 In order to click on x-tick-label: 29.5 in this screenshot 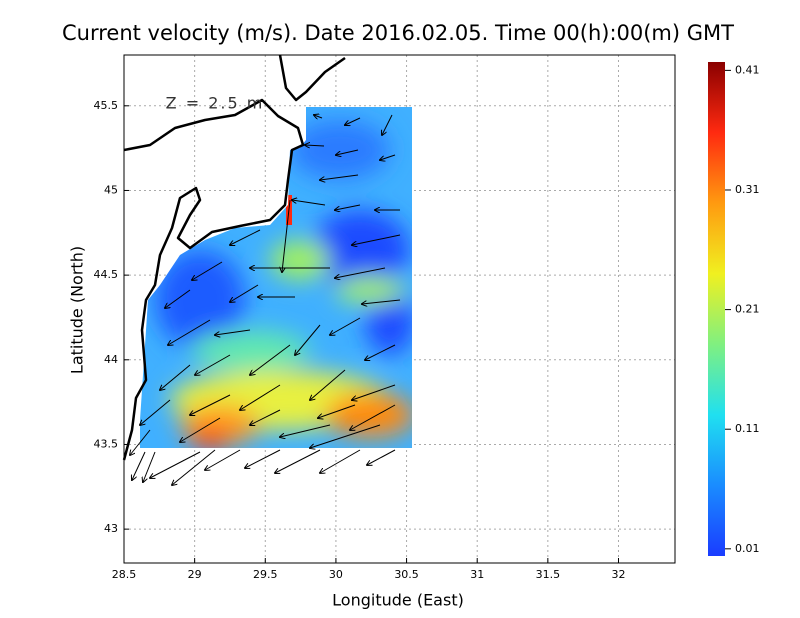, I will do `click(265, 574)`.